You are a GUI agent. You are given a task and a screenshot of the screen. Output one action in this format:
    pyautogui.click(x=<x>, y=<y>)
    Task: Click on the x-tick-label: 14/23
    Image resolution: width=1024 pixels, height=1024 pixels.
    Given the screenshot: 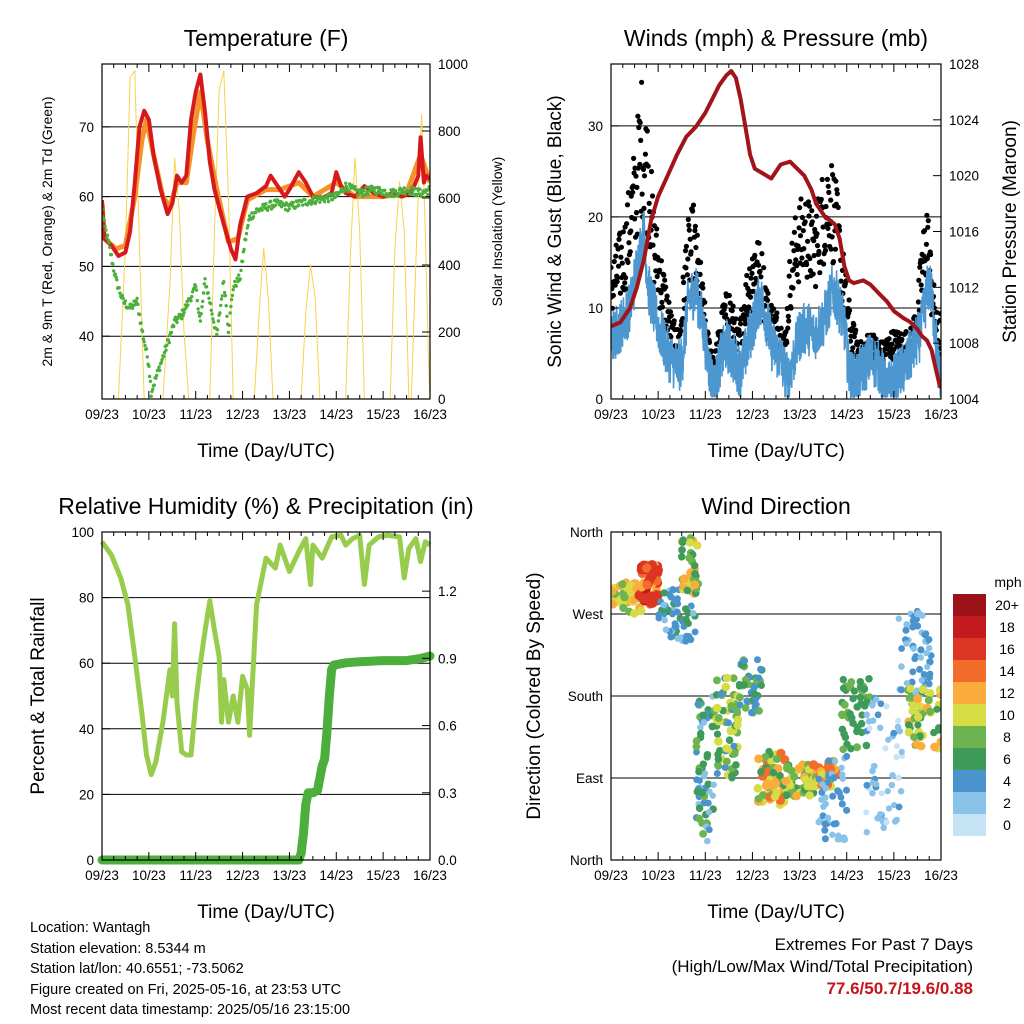 What is the action you would take?
    pyautogui.click(x=336, y=414)
    